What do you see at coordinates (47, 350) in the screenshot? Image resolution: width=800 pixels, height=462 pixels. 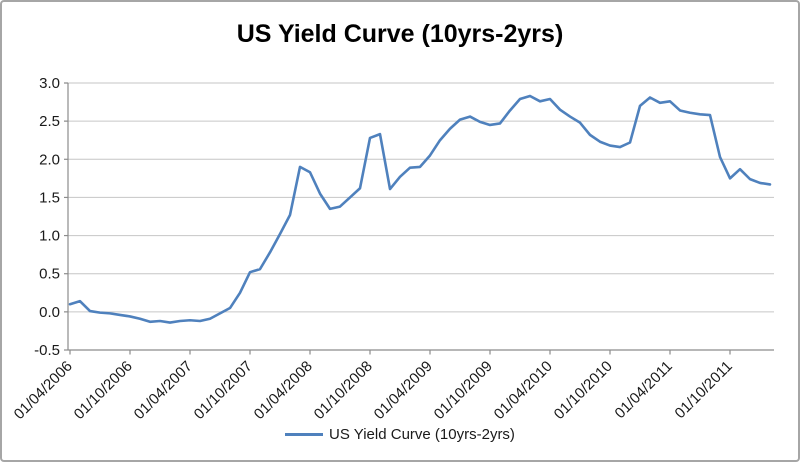 I see `y-tick-label: -0.5` at bounding box center [47, 350].